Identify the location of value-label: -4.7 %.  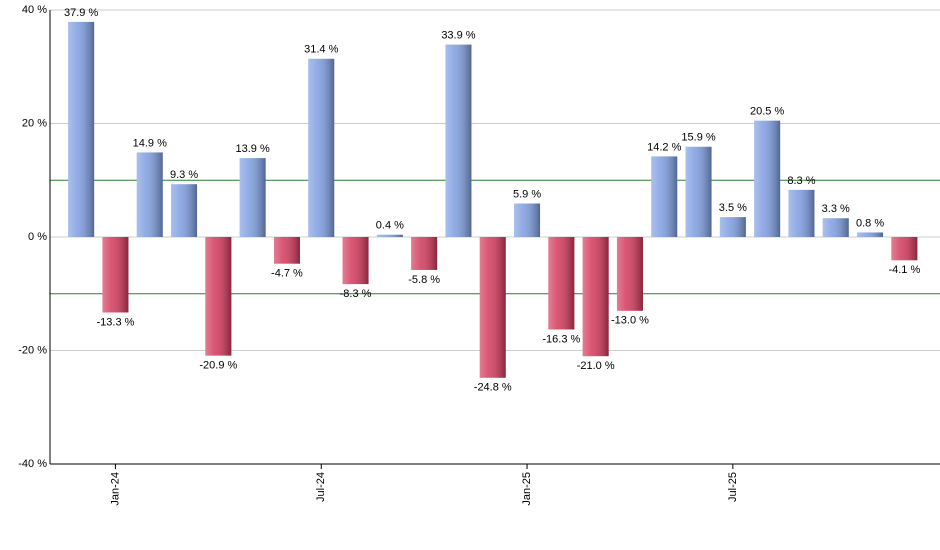
(287, 274).